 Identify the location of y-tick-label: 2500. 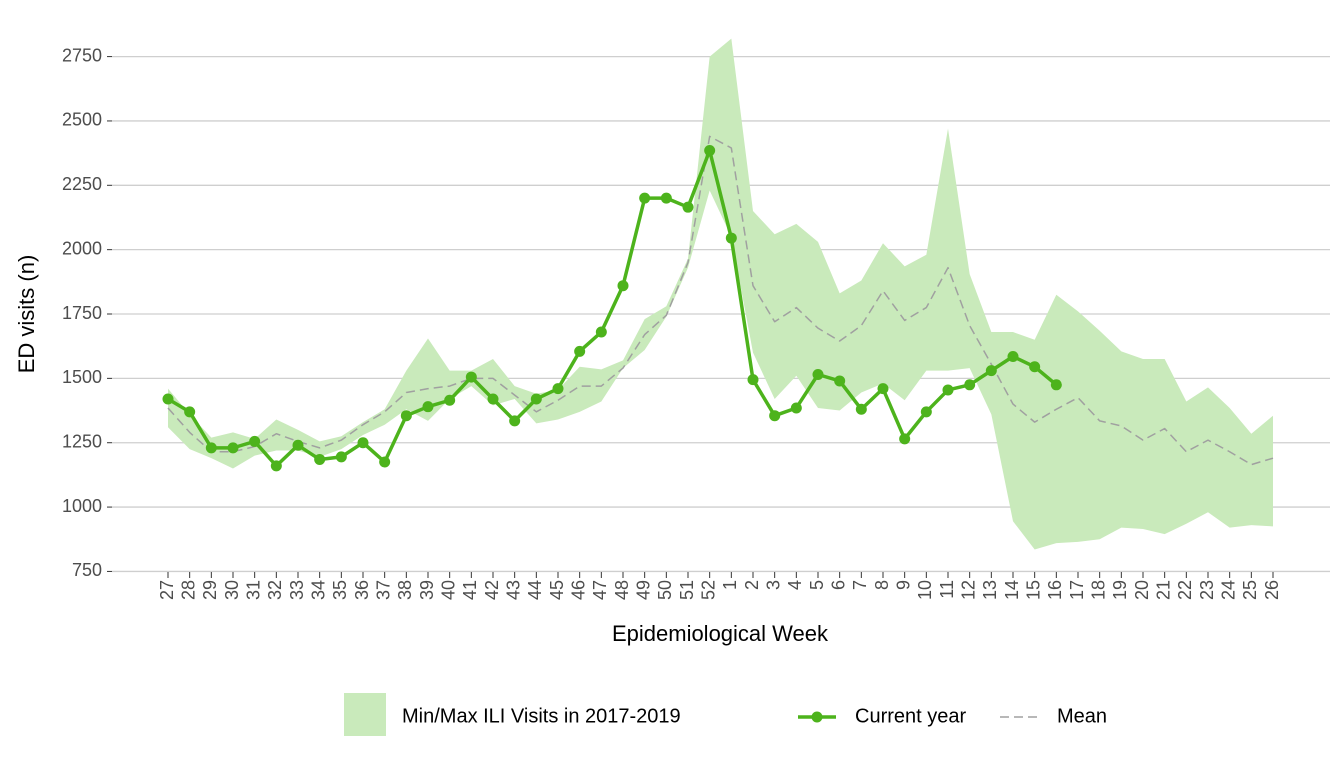
(82, 120).